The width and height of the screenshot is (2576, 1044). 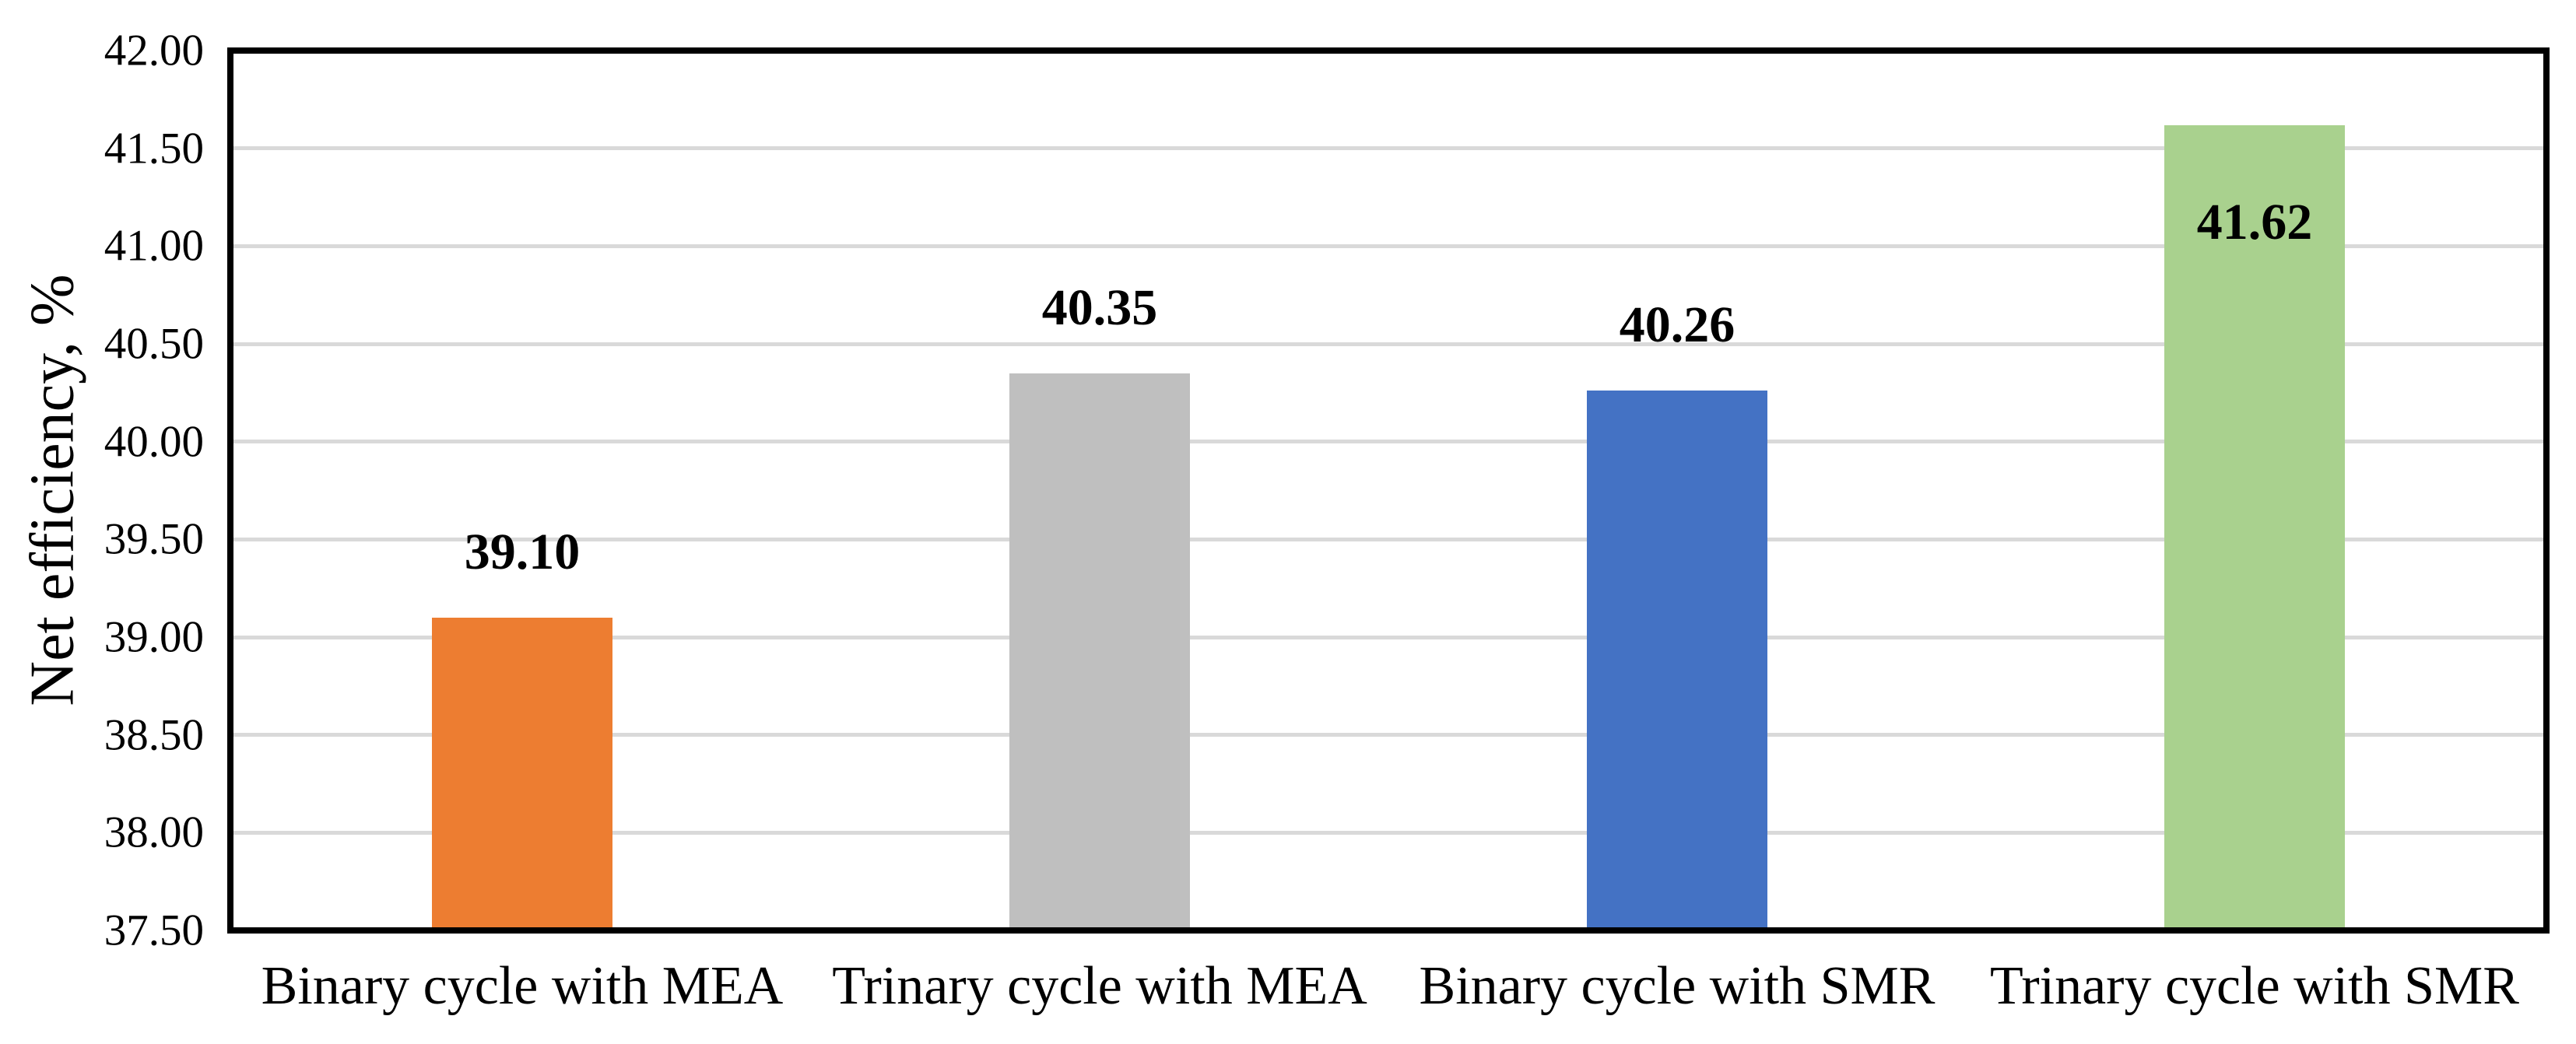 What do you see at coordinates (154, 148) in the screenshot?
I see `y-tick-label: 41.50` at bounding box center [154, 148].